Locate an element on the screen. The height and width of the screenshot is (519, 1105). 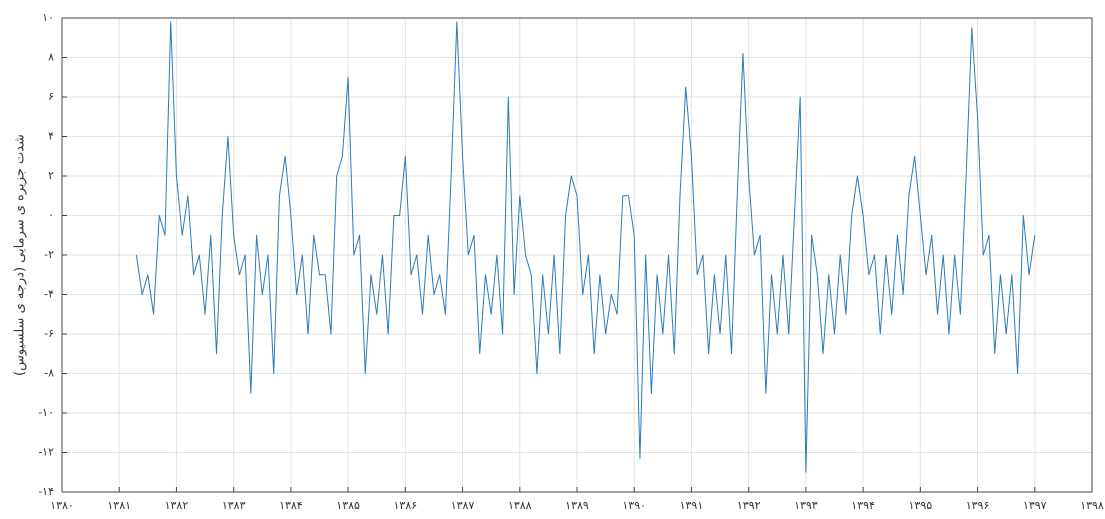
x-tick-label: ۱۳۸۴ is located at coordinates (291, 505).